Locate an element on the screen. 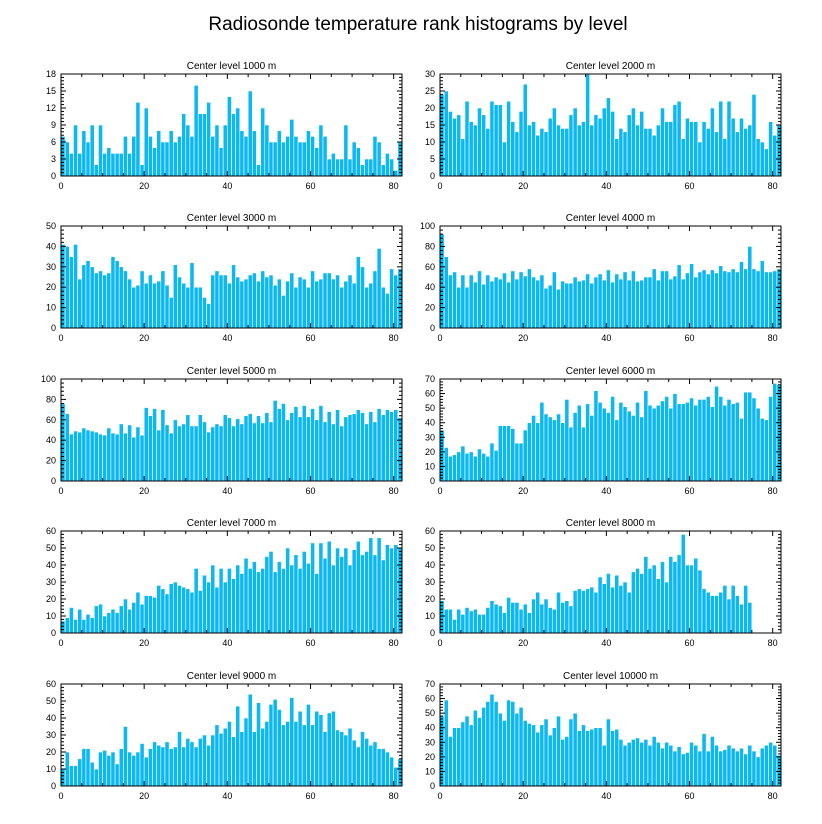 The image size is (822, 824). y-tick-label: 10 is located at coordinates (51, 769).